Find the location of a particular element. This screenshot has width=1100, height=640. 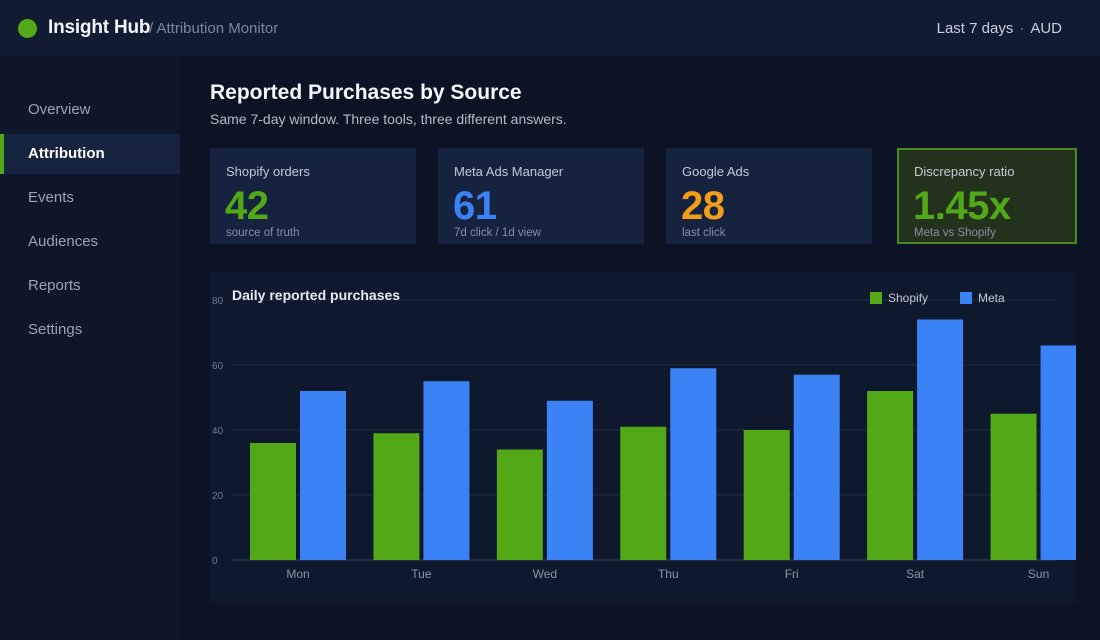

kpi-card-meta: Meta Ads Manager 61 7d click / 1d view is located at coordinates (541, 196).